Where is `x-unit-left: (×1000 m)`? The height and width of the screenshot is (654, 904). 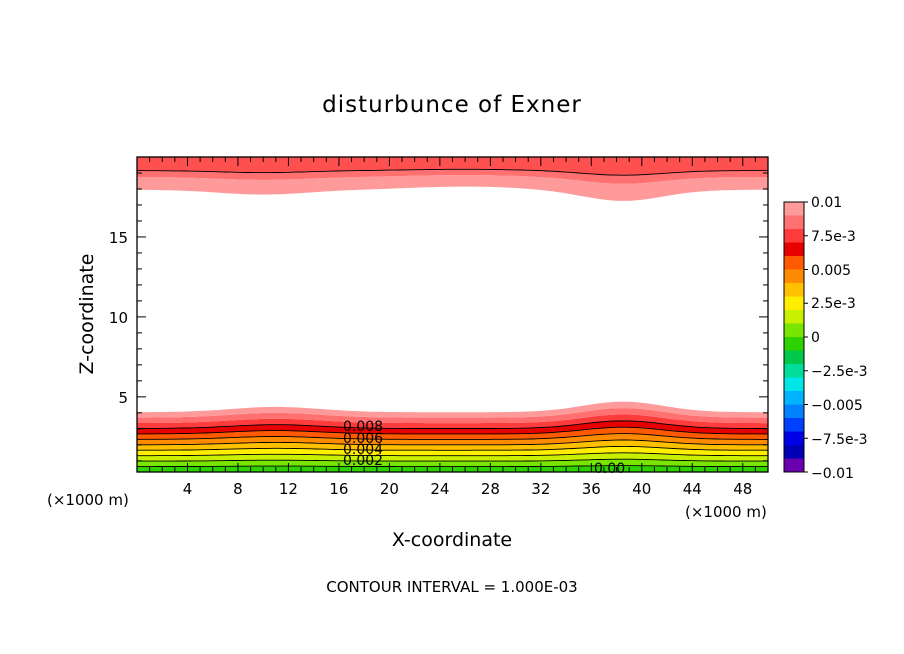
x-unit-left: (×1000 m) is located at coordinates (88, 500).